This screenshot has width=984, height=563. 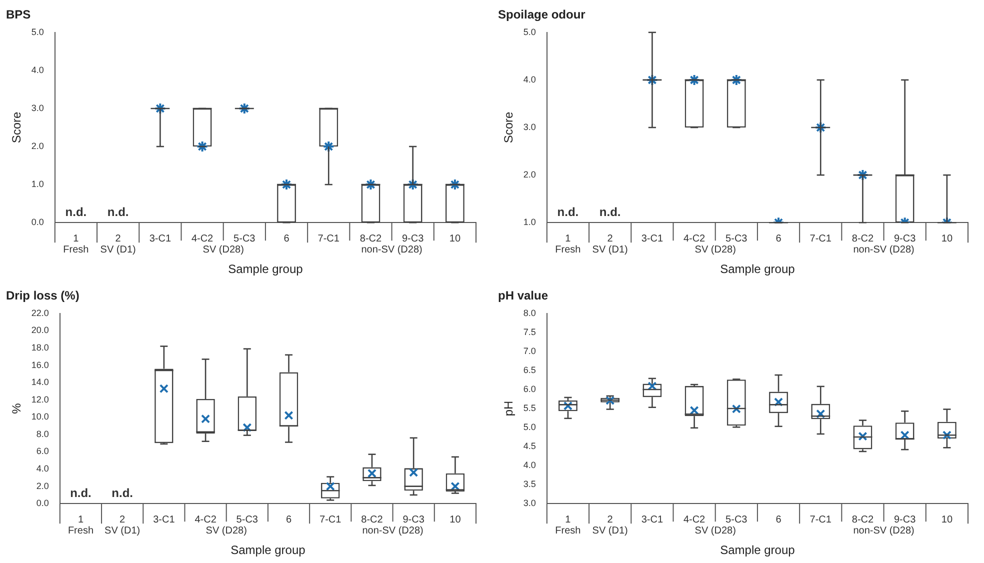 I want to click on y-tick-label: 16.0, so click(x=40, y=365).